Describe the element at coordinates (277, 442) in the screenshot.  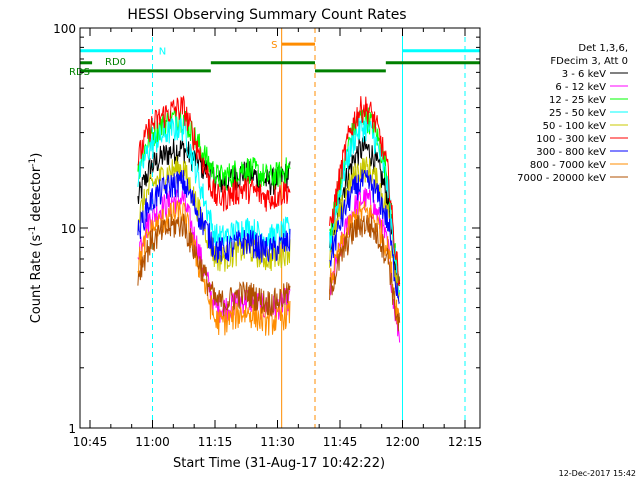
I see `x-tick-label-3: 11:30` at that location.